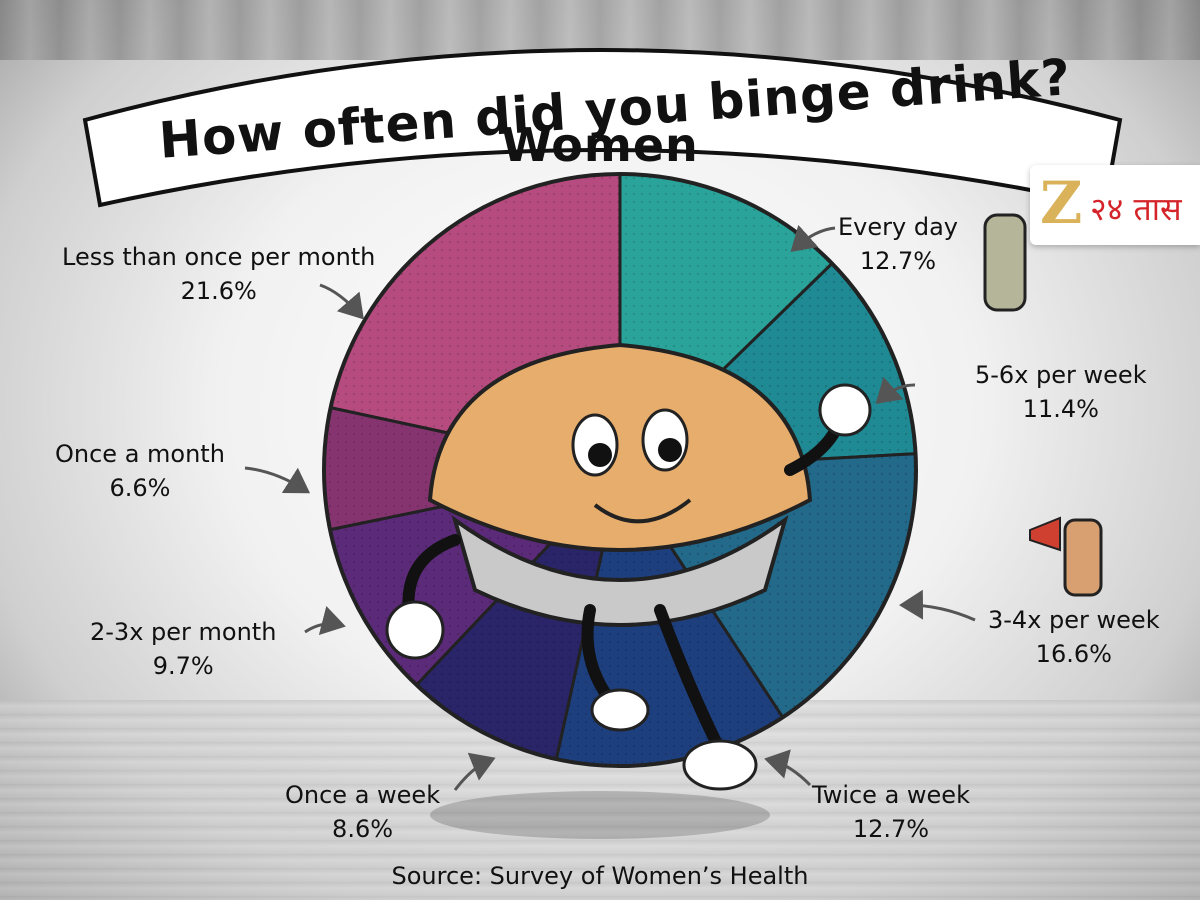  Describe the element at coordinates (140, 471) in the screenshot. I see `label-once-a-month: Once a month 6.6%` at that location.